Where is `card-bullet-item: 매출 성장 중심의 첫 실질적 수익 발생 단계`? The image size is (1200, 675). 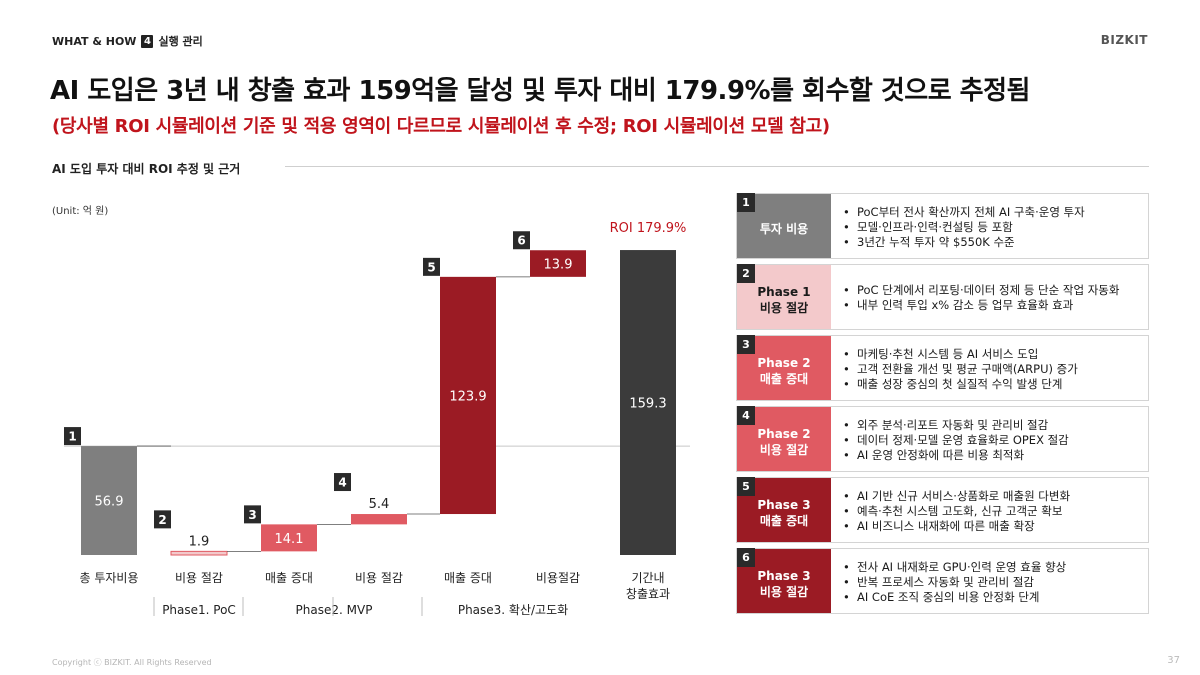
card-bullet-item: 매출 성장 중심의 첫 실질적 수익 발생 단계 is located at coordinates (991, 384).